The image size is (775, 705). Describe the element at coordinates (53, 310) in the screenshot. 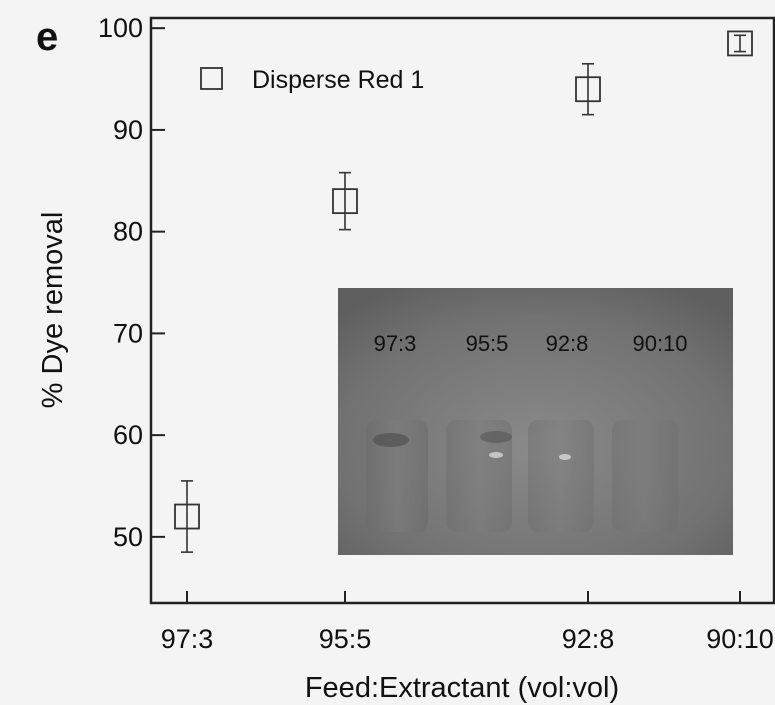

I see `y-axis-title: % Dye removal` at that location.